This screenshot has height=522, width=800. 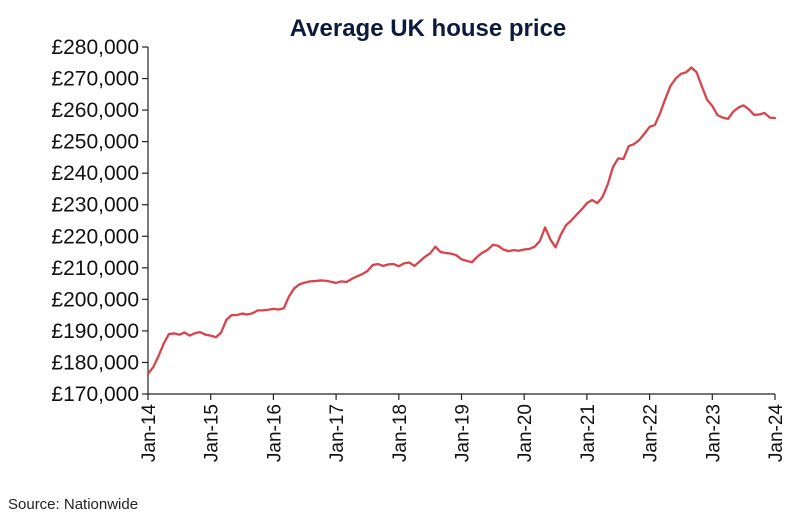 I want to click on source-note: Source: Nationwide, so click(x=73, y=504).